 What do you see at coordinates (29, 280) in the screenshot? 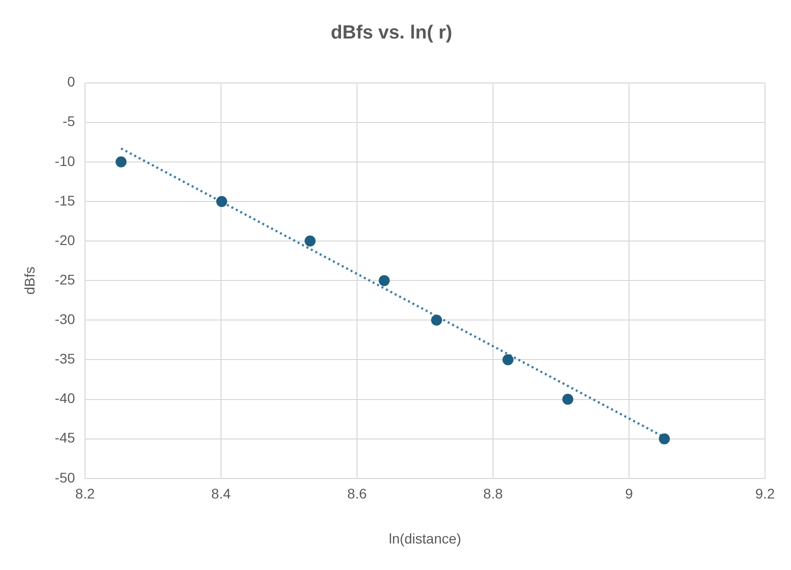
I see `y-axis-title: dBfs` at bounding box center [29, 280].